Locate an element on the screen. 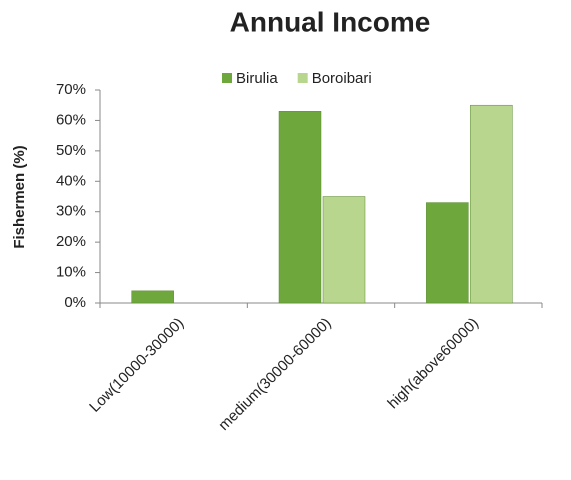 The height and width of the screenshot is (480, 571). y-tick-label: 0% is located at coordinates (75, 302).